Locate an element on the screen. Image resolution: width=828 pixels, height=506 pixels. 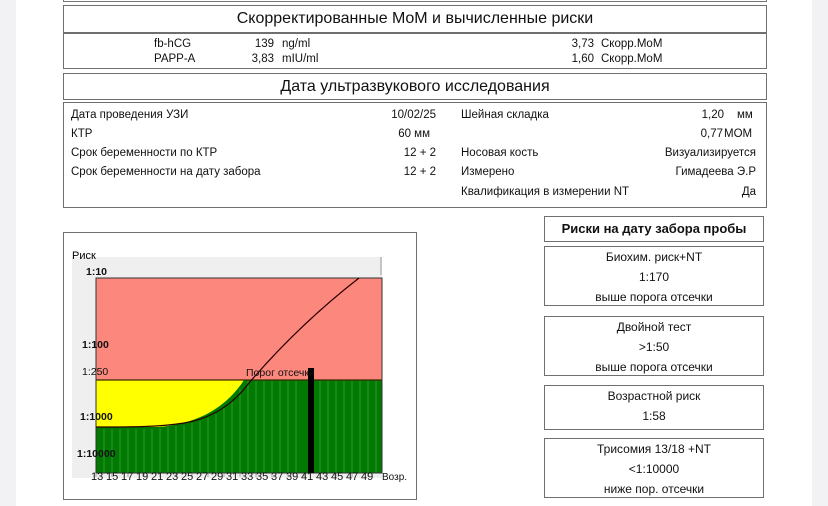
us-label: Измерено is located at coordinates (488, 172).